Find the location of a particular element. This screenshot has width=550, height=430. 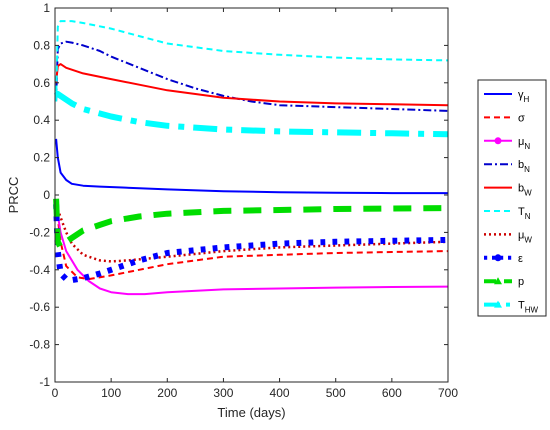

x-tick-label: 100 is located at coordinates (111, 393).